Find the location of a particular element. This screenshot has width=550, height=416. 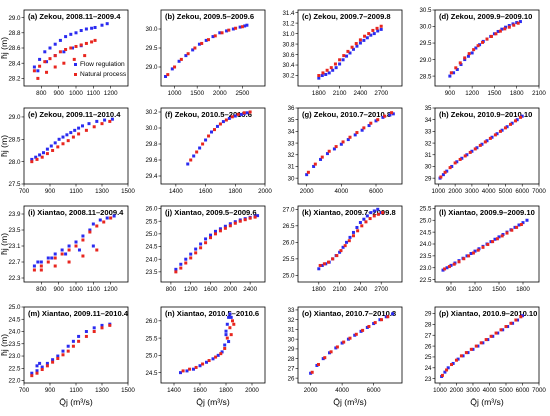

y-tick-label: 35 is located at coordinates (291, 120).